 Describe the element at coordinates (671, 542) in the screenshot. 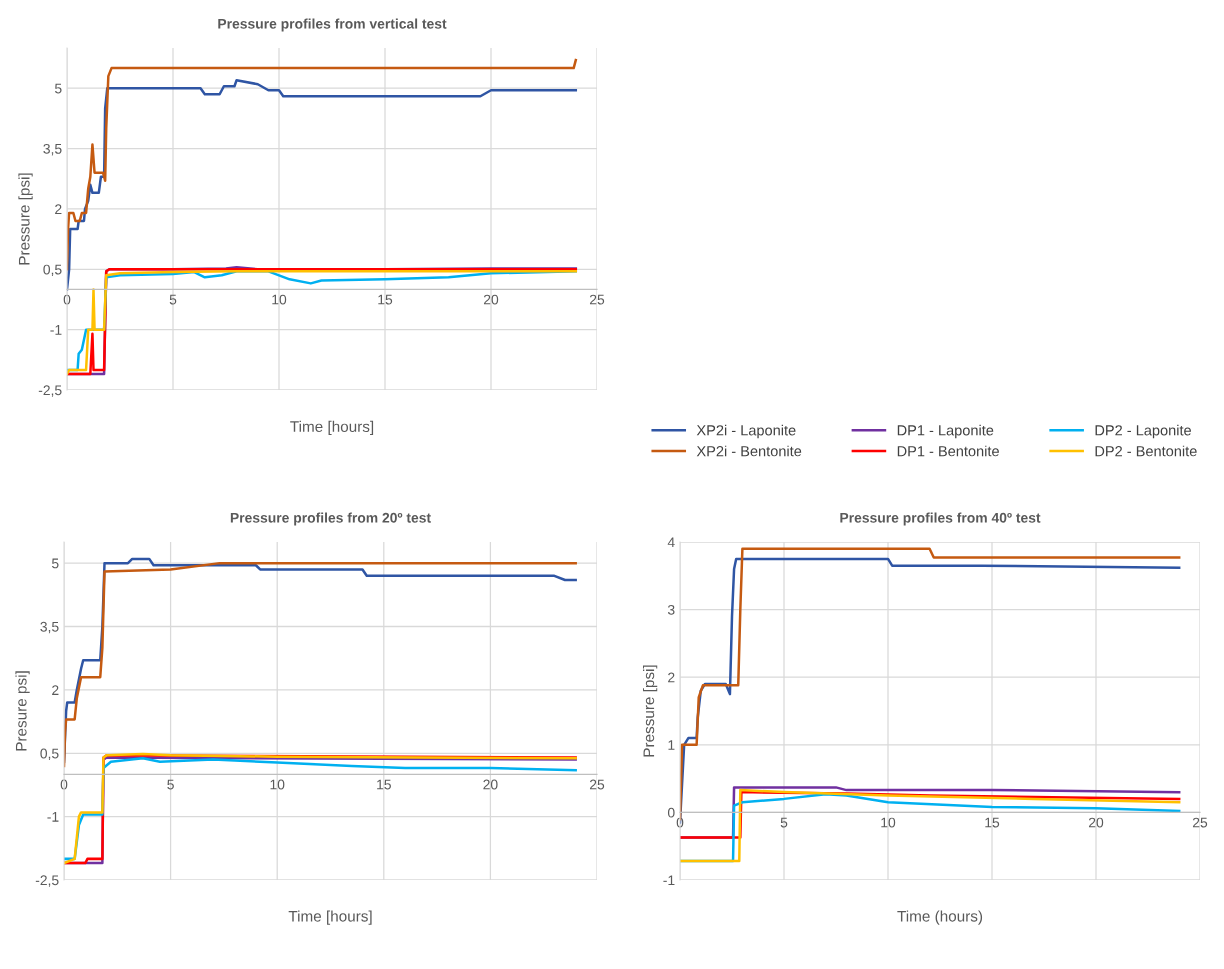

I see `y-tick-label: 4` at that location.